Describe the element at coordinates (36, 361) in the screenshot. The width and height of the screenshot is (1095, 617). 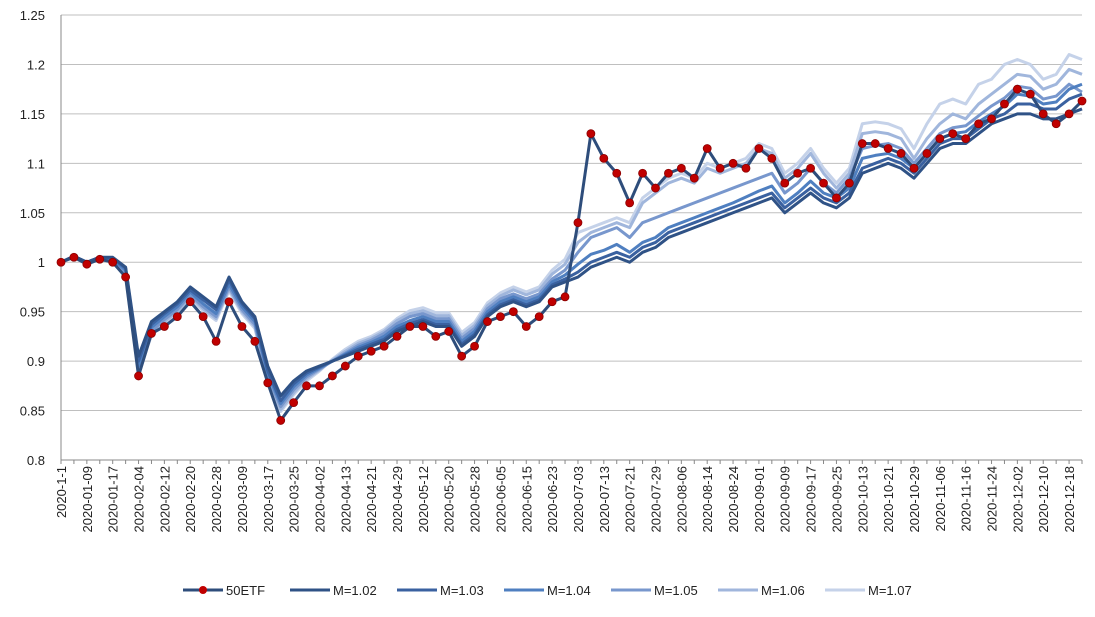
I see `y-tick-label: 0.9` at that location.